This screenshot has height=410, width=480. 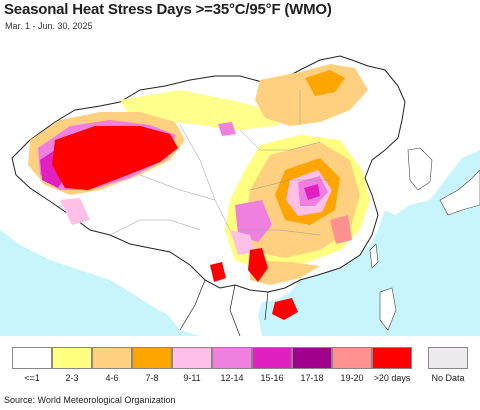 What do you see at coordinates (49, 26) in the screenshot?
I see `map-subtitle: Mar. 1 - Jun. 30, 2025` at bounding box center [49, 26].